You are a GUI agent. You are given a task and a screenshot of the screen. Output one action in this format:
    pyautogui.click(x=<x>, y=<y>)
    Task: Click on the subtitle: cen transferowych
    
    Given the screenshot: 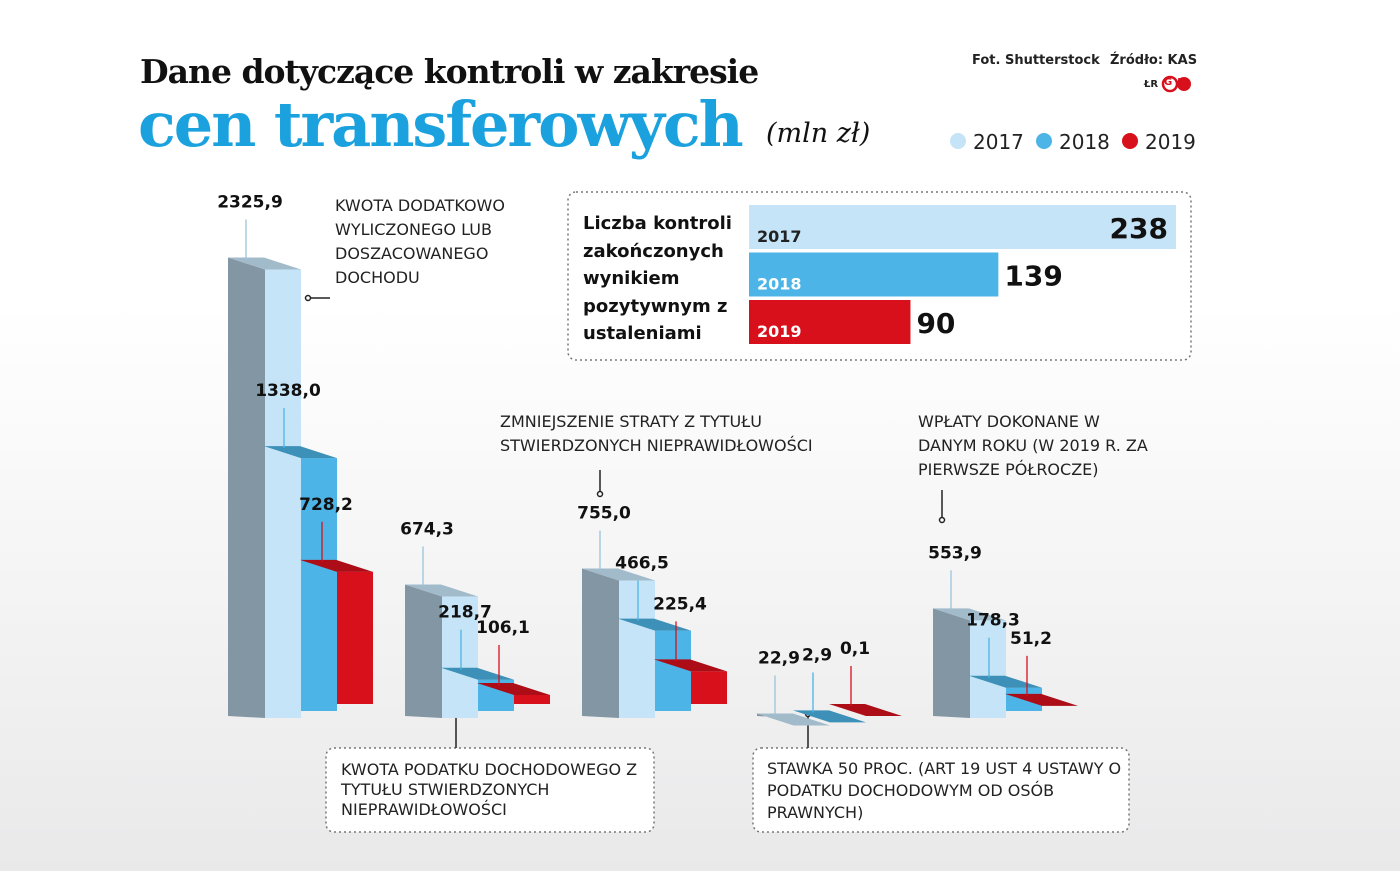 What is the action you would take?
    pyautogui.click(x=441, y=124)
    